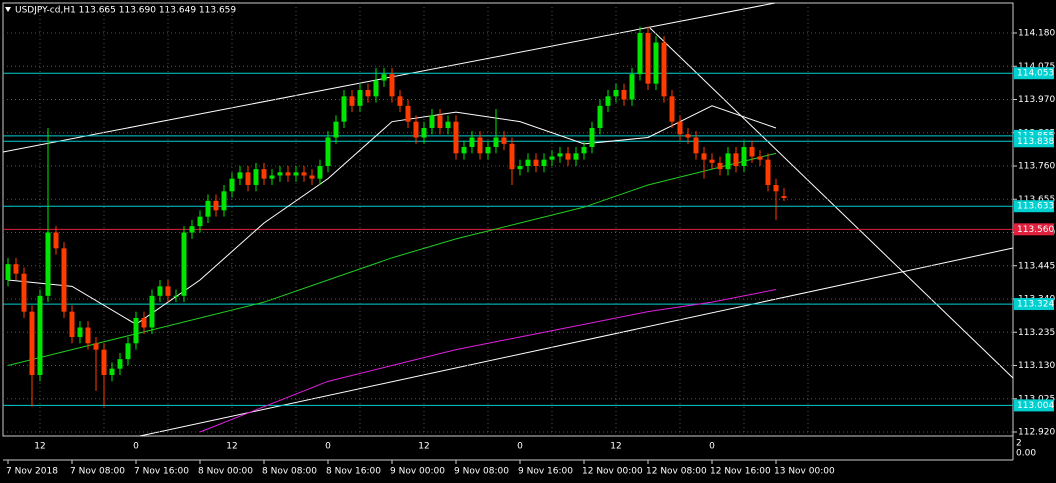 Image resolution: width=1056 pixels, height=483 pixels. Describe the element at coordinates (161, 472) in the screenshot. I see `x-tick-label: 7 Nov 16:00` at that location.